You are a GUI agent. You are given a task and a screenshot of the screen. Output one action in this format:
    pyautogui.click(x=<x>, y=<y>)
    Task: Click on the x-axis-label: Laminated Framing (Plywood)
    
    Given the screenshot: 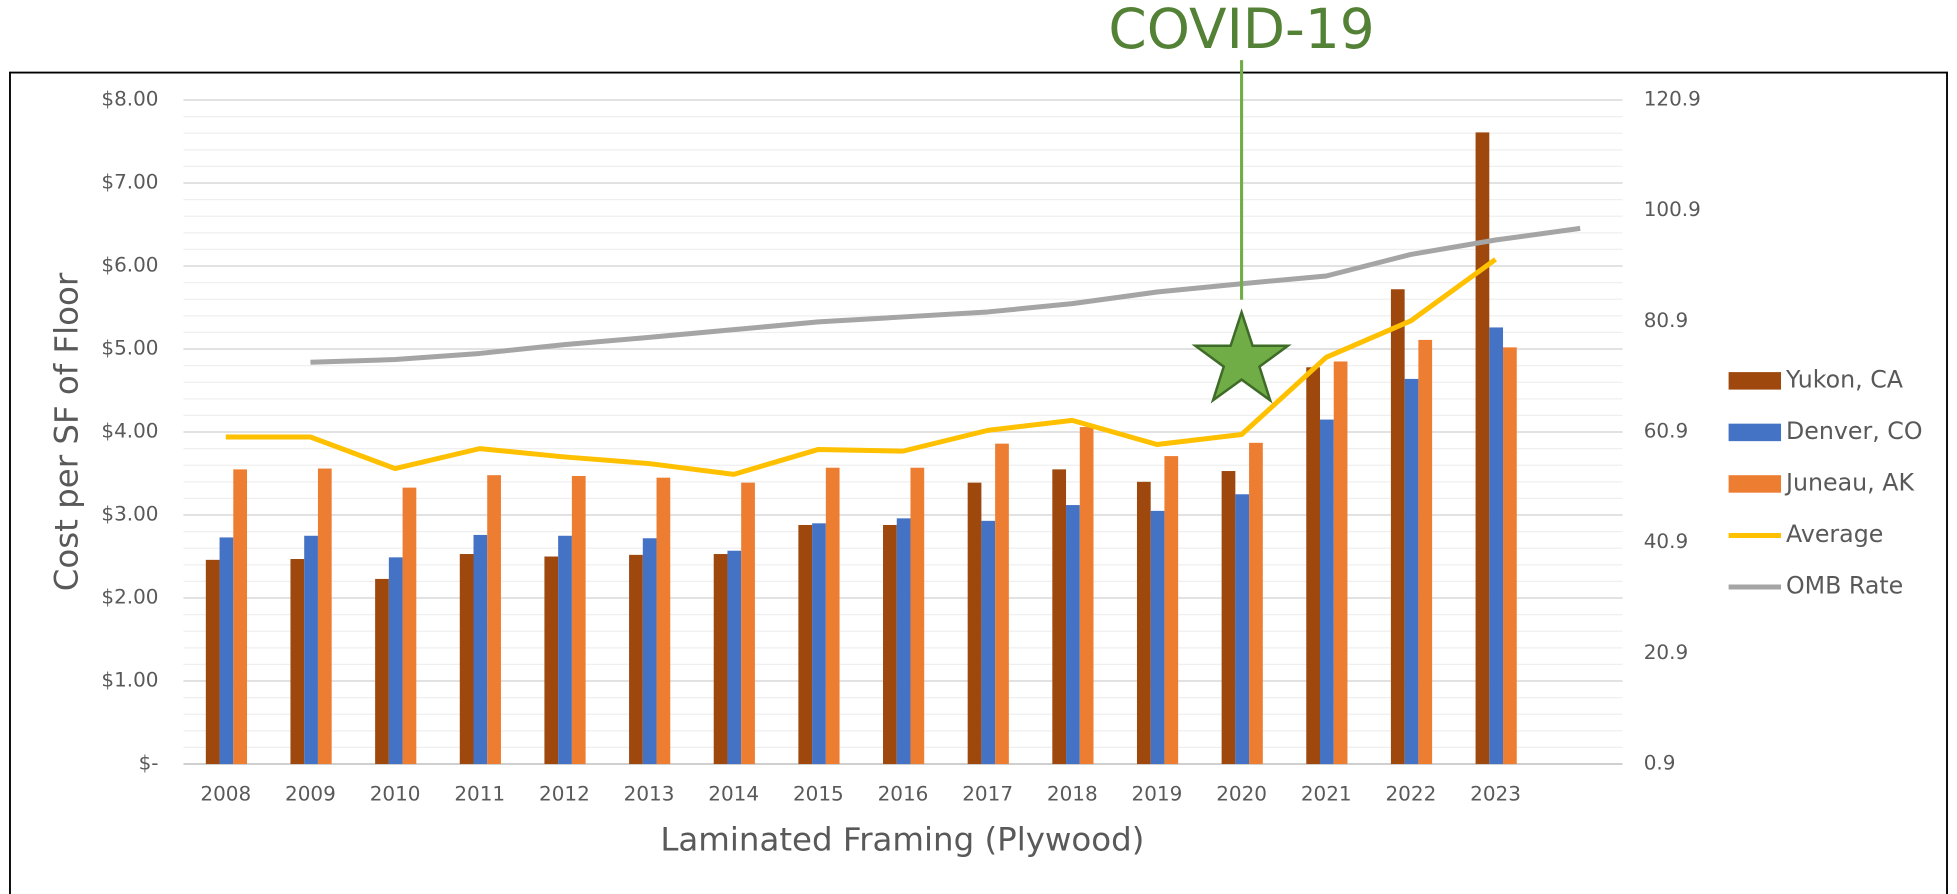 What is the action you would take?
    pyautogui.click(x=902, y=839)
    